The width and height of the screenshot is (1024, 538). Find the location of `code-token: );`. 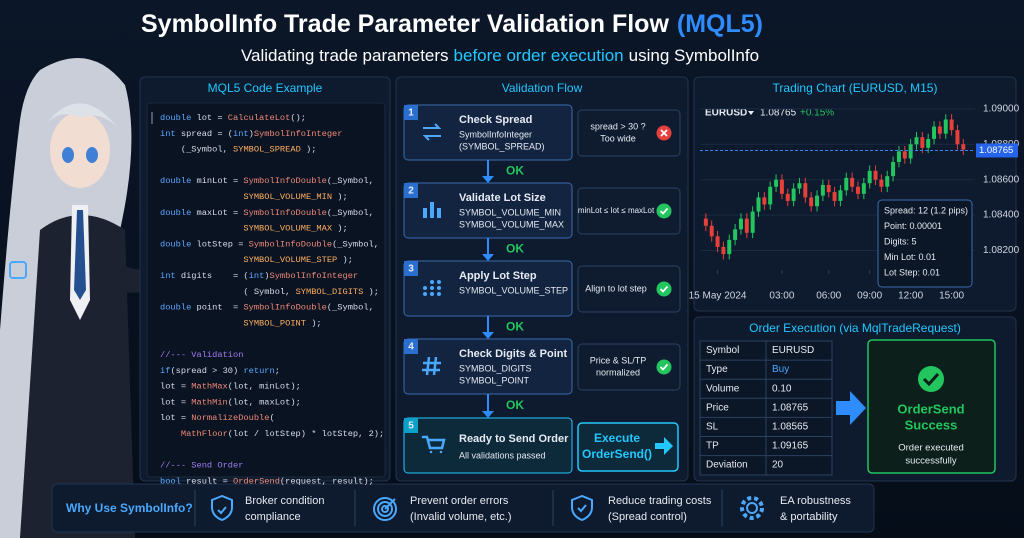

code-token: ); is located at coordinates (371, 292).